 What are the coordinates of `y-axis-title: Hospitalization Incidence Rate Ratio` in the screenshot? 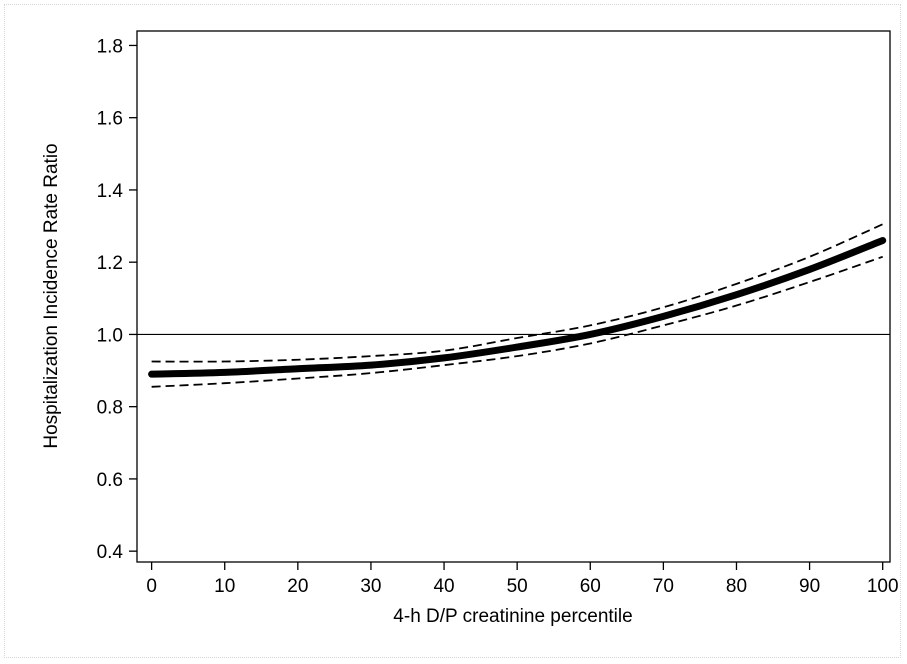 It's located at (51, 295).